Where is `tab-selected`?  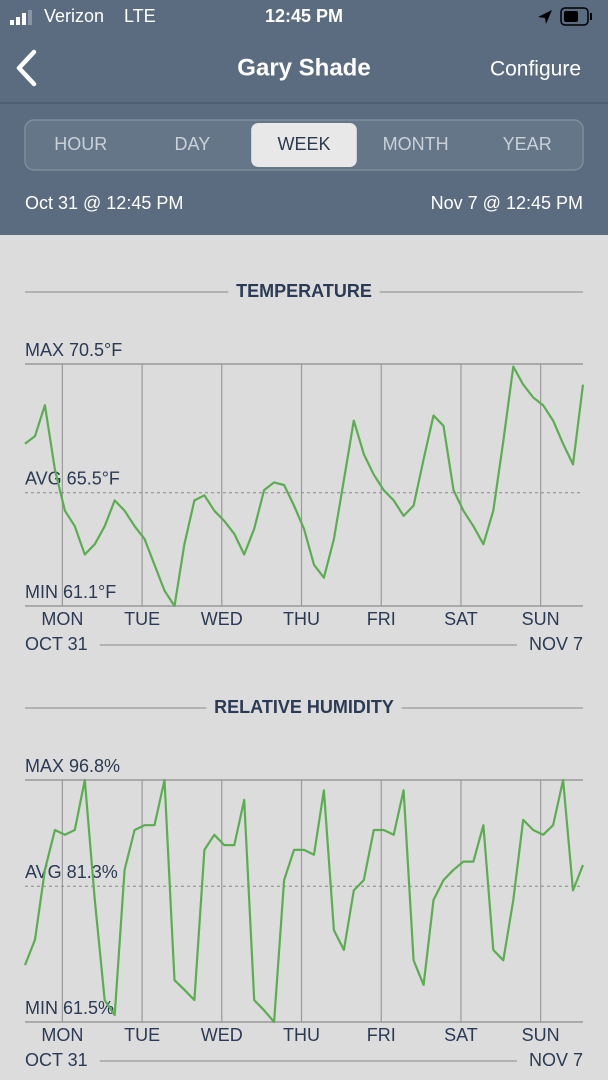 tab-selected is located at coordinates (304, 145).